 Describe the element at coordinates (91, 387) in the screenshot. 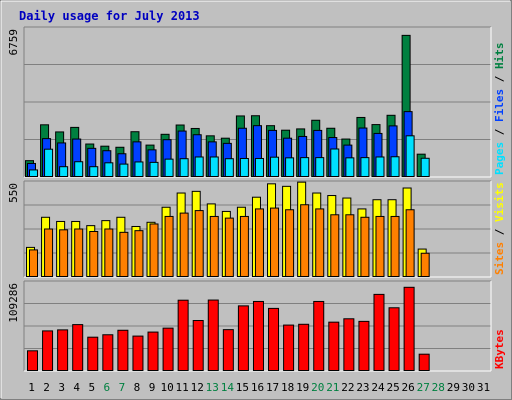

I see `day-tick-label: 5` at that location.